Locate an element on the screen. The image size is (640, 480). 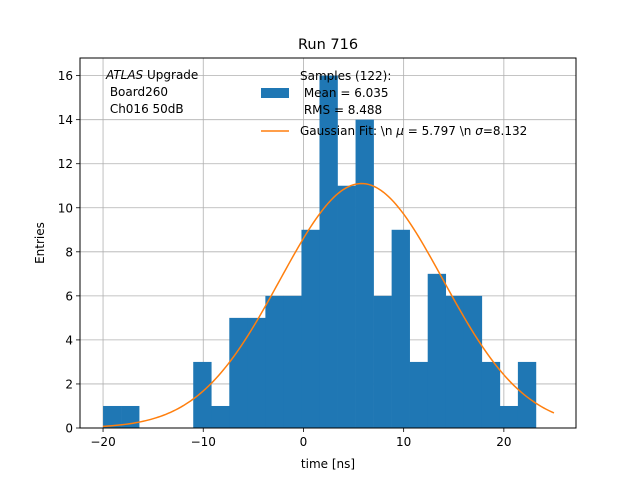
x-tick-label: 0 is located at coordinates (304, 442).